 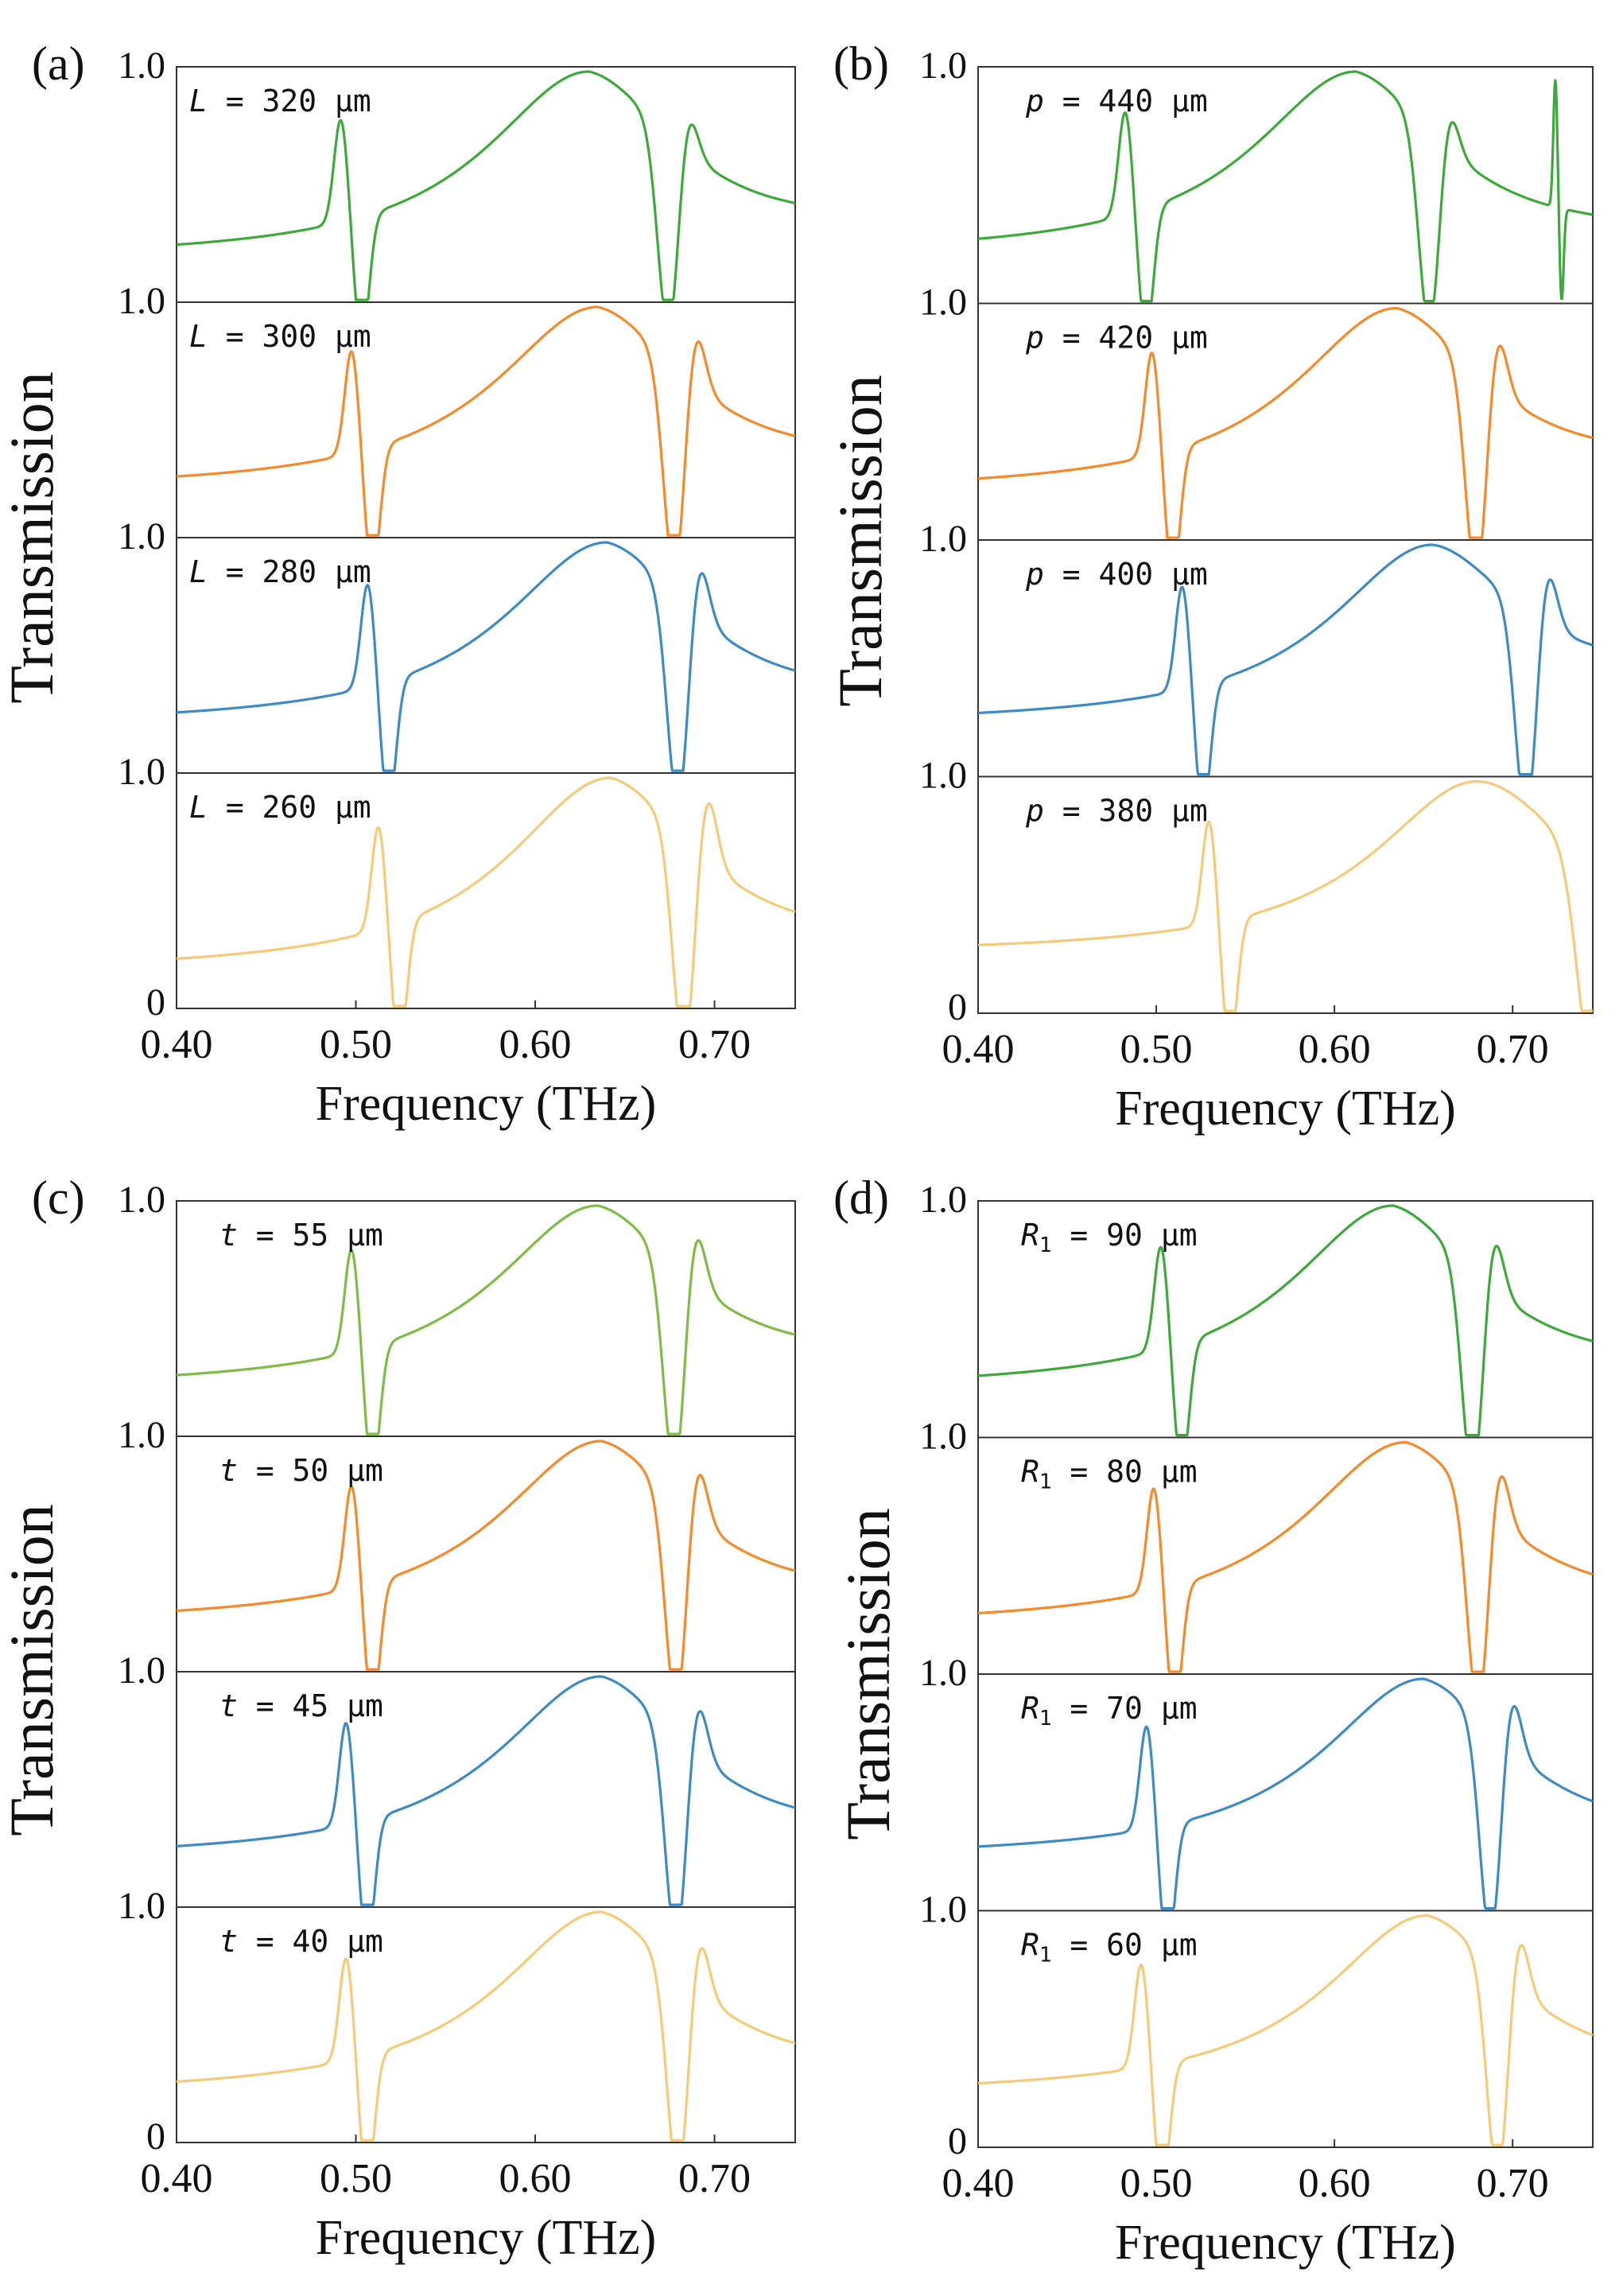 I want to click on series-label: R1 = 70 μm, so click(x=1109, y=1711).